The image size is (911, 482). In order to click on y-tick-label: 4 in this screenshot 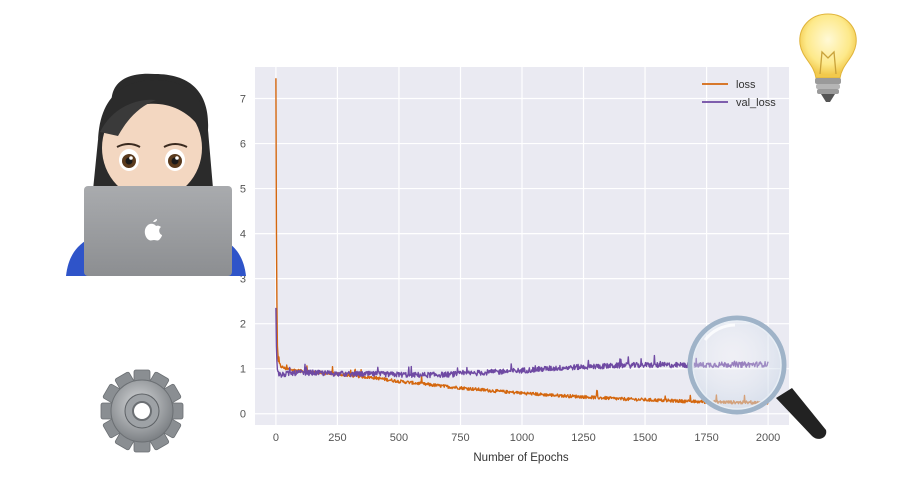, I will do `click(243, 235)`.